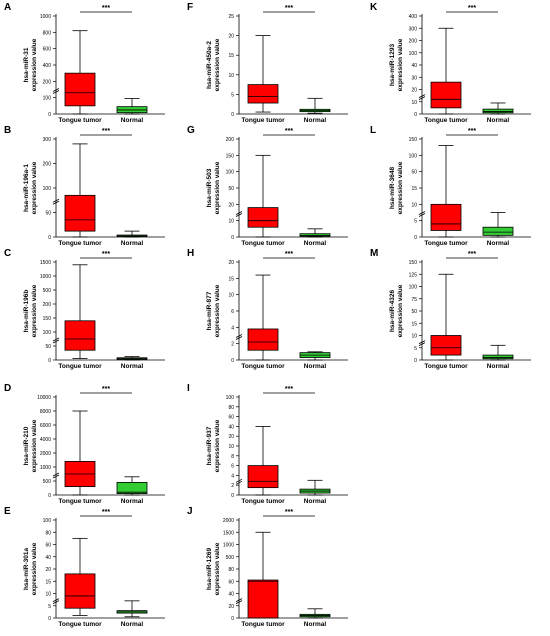  What do you see at coordinates (209, 445) in the screenshot?
I see `y-axis-label: hsa-miR-937` at bounding box center [209, 445].